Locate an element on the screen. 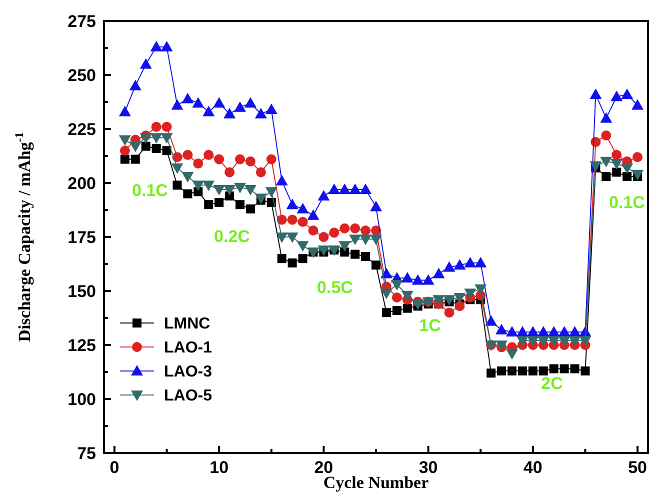 The width and height of the screenshot is (652, 495). y-tick-label: 175 is located at coordinates (82, 237).